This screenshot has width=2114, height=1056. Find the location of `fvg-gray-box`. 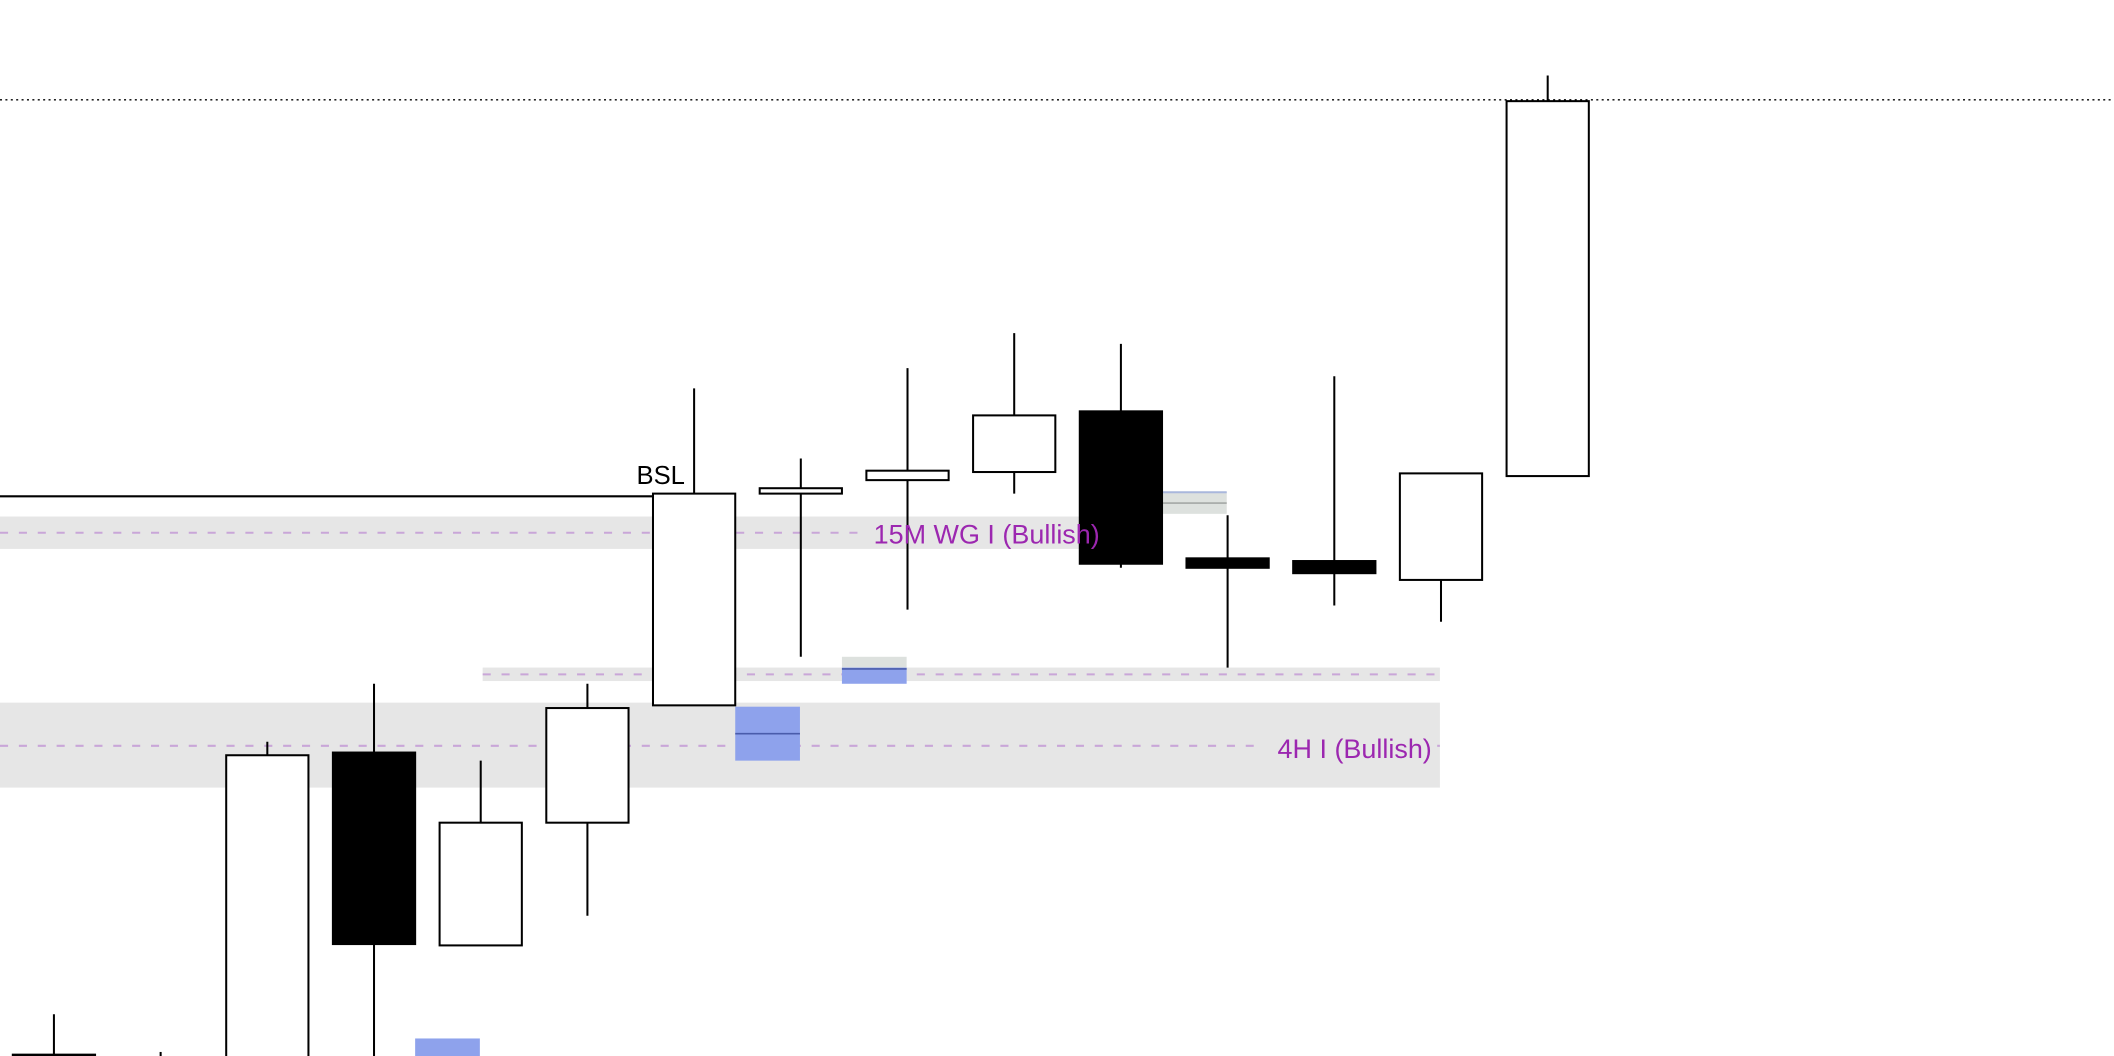

fvg-gray-box is located at coordinates (874, 662).